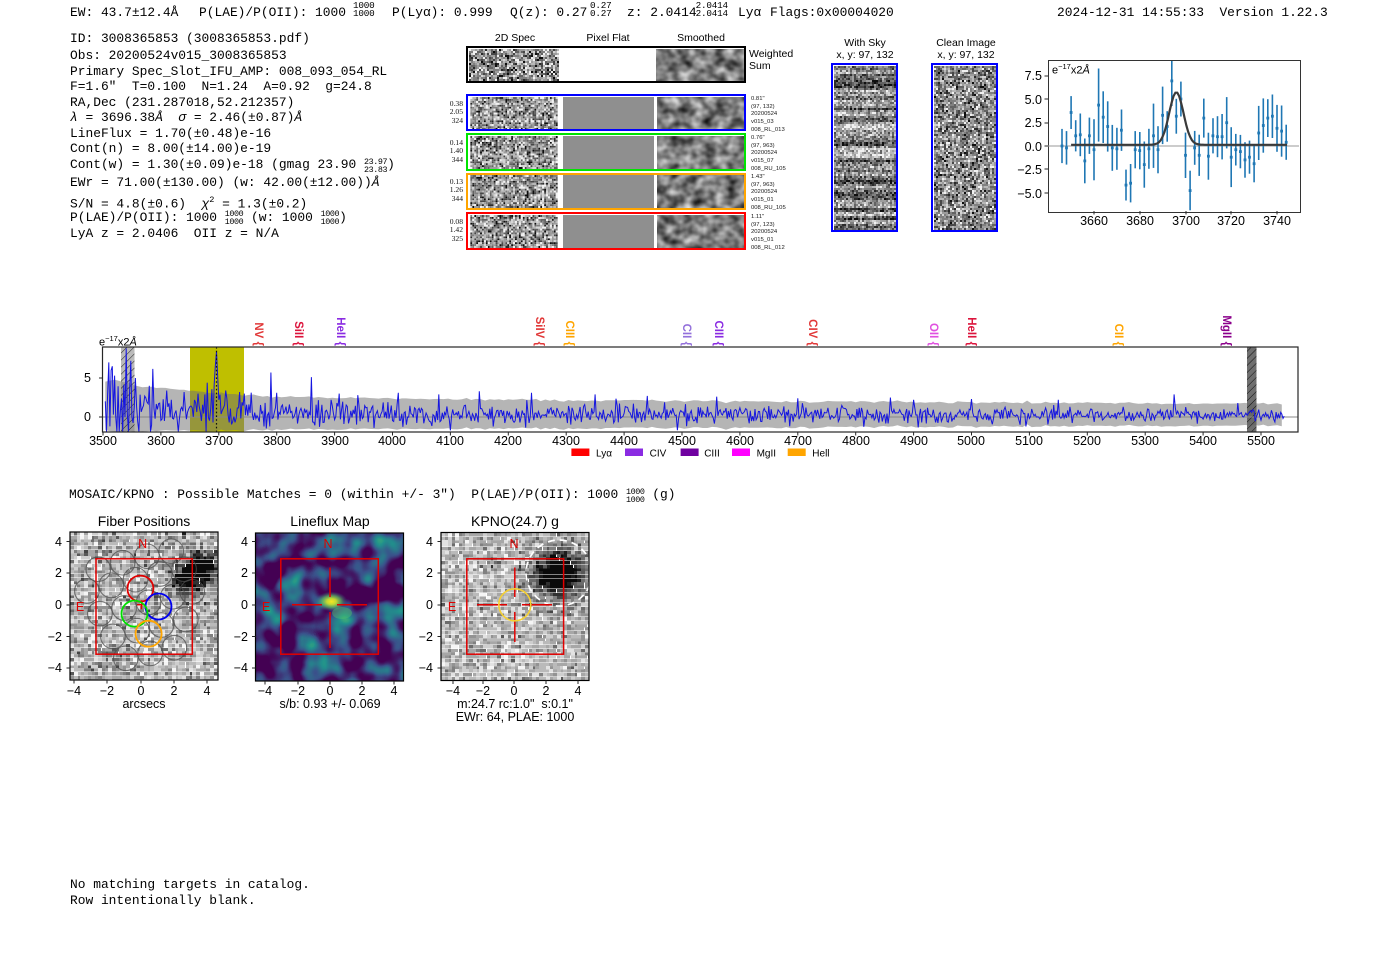 The height and width of the screenshot is (953, 1400). What do you see at coordinates (766, 454) in the screenshot?
I see `svg-text: MgII` at bounding box center [766, 454].